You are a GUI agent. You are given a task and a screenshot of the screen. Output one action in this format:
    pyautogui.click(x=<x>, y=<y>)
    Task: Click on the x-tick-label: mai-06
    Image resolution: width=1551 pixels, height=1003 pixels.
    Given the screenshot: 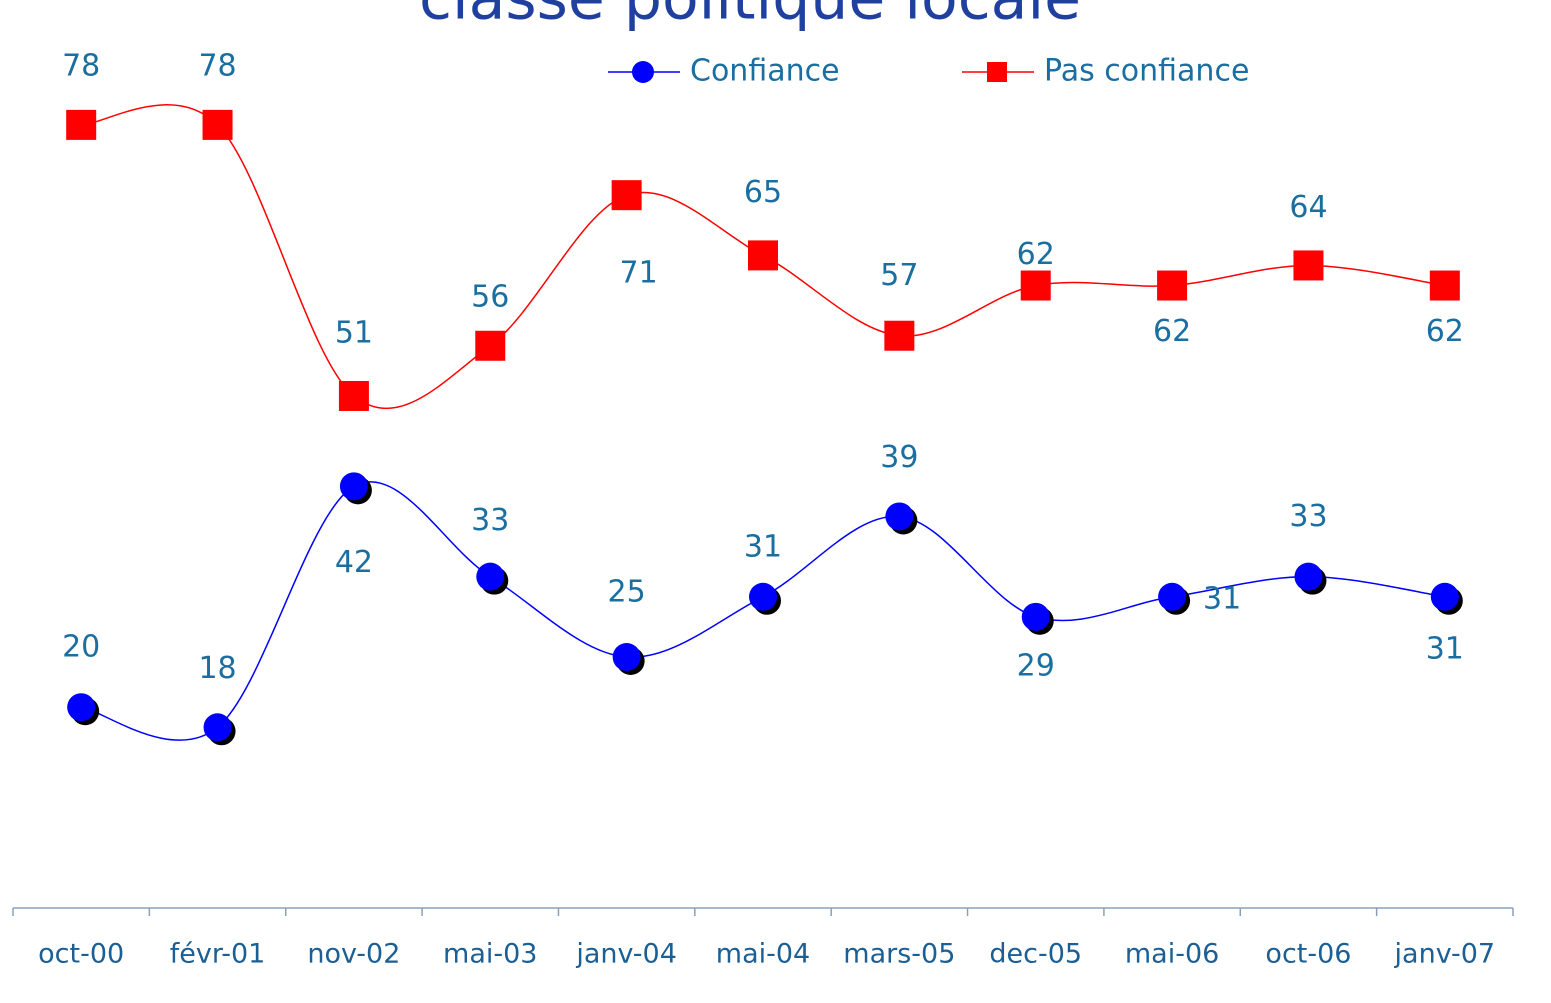 What is the action you would take?
    pyautogui.click(x=1172, y=954)
    